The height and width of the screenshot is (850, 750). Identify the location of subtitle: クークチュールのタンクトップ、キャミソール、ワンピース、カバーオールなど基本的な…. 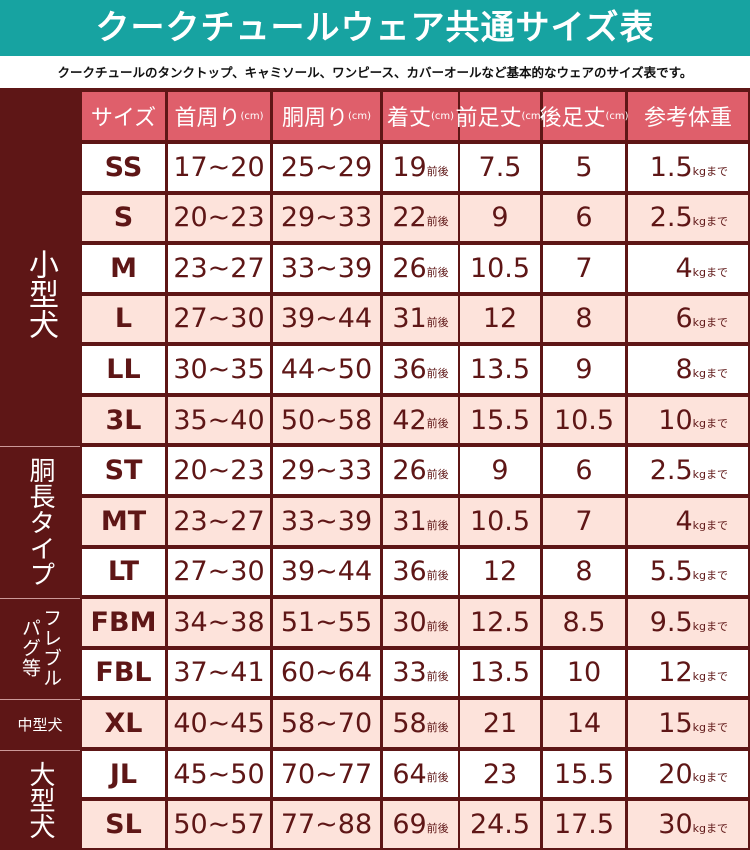
(375, 72).